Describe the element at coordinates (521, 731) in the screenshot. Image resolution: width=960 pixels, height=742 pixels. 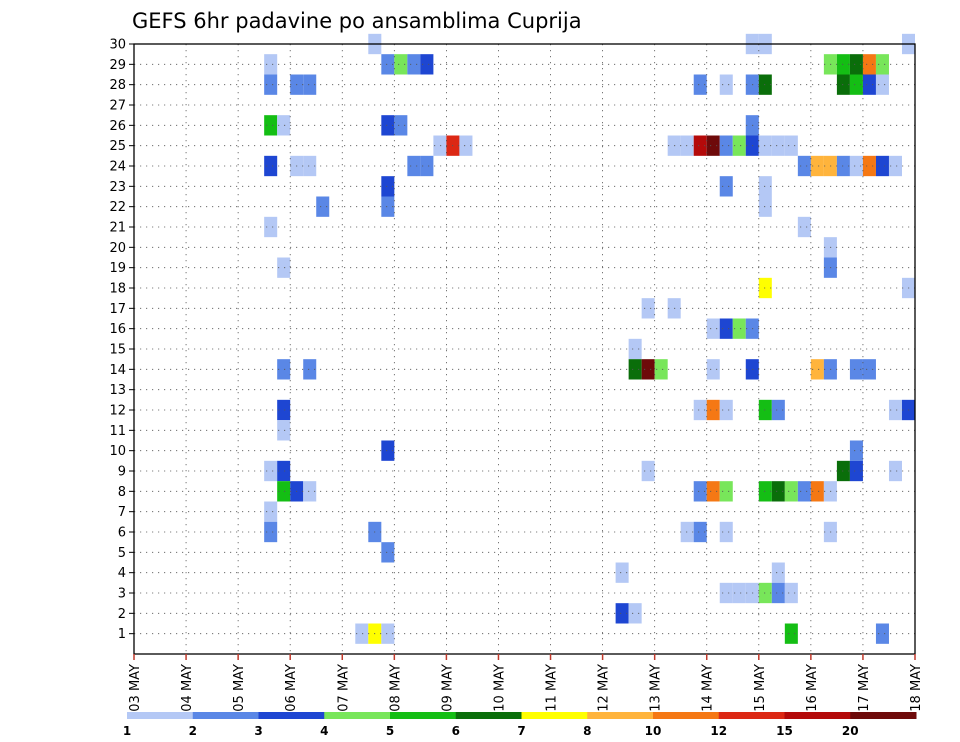
I see `legend-label: 7` at that location.